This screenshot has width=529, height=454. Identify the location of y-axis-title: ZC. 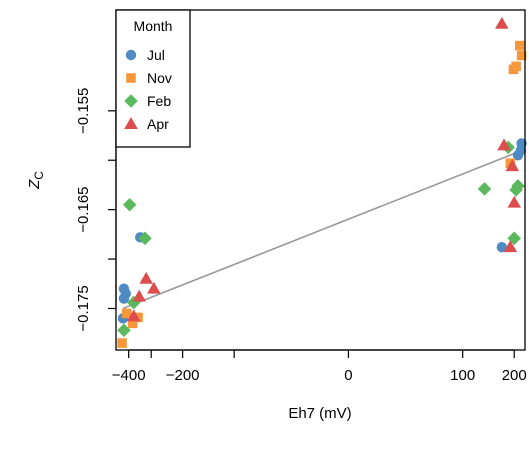
(36, 180).